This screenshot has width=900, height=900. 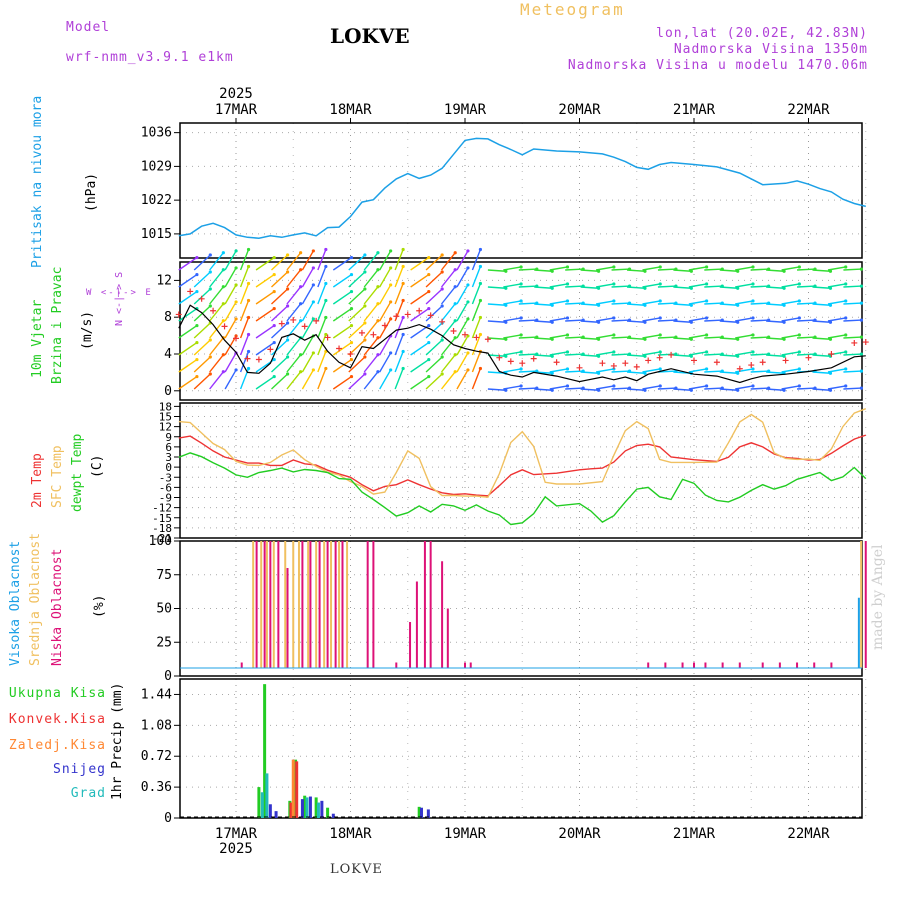 What do you see at coordinates (162, 508) in the screenshot?
I see `y-tick-label: -12` at bounding box center [162, 508].